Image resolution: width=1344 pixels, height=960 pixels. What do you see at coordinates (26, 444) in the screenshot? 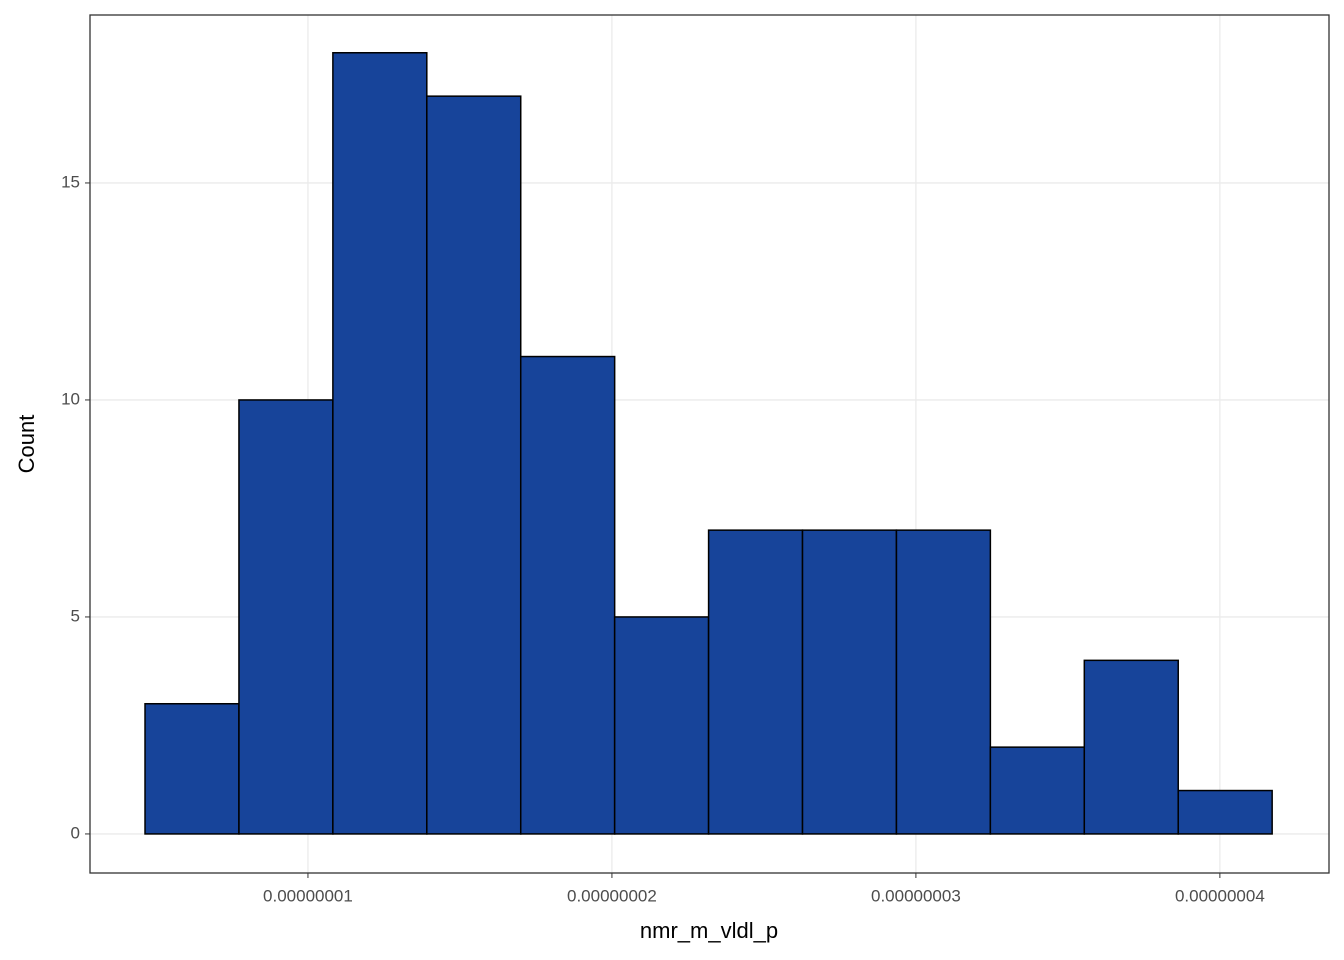
I see `y-axis-title: Count` at bounding box center [26, 444].